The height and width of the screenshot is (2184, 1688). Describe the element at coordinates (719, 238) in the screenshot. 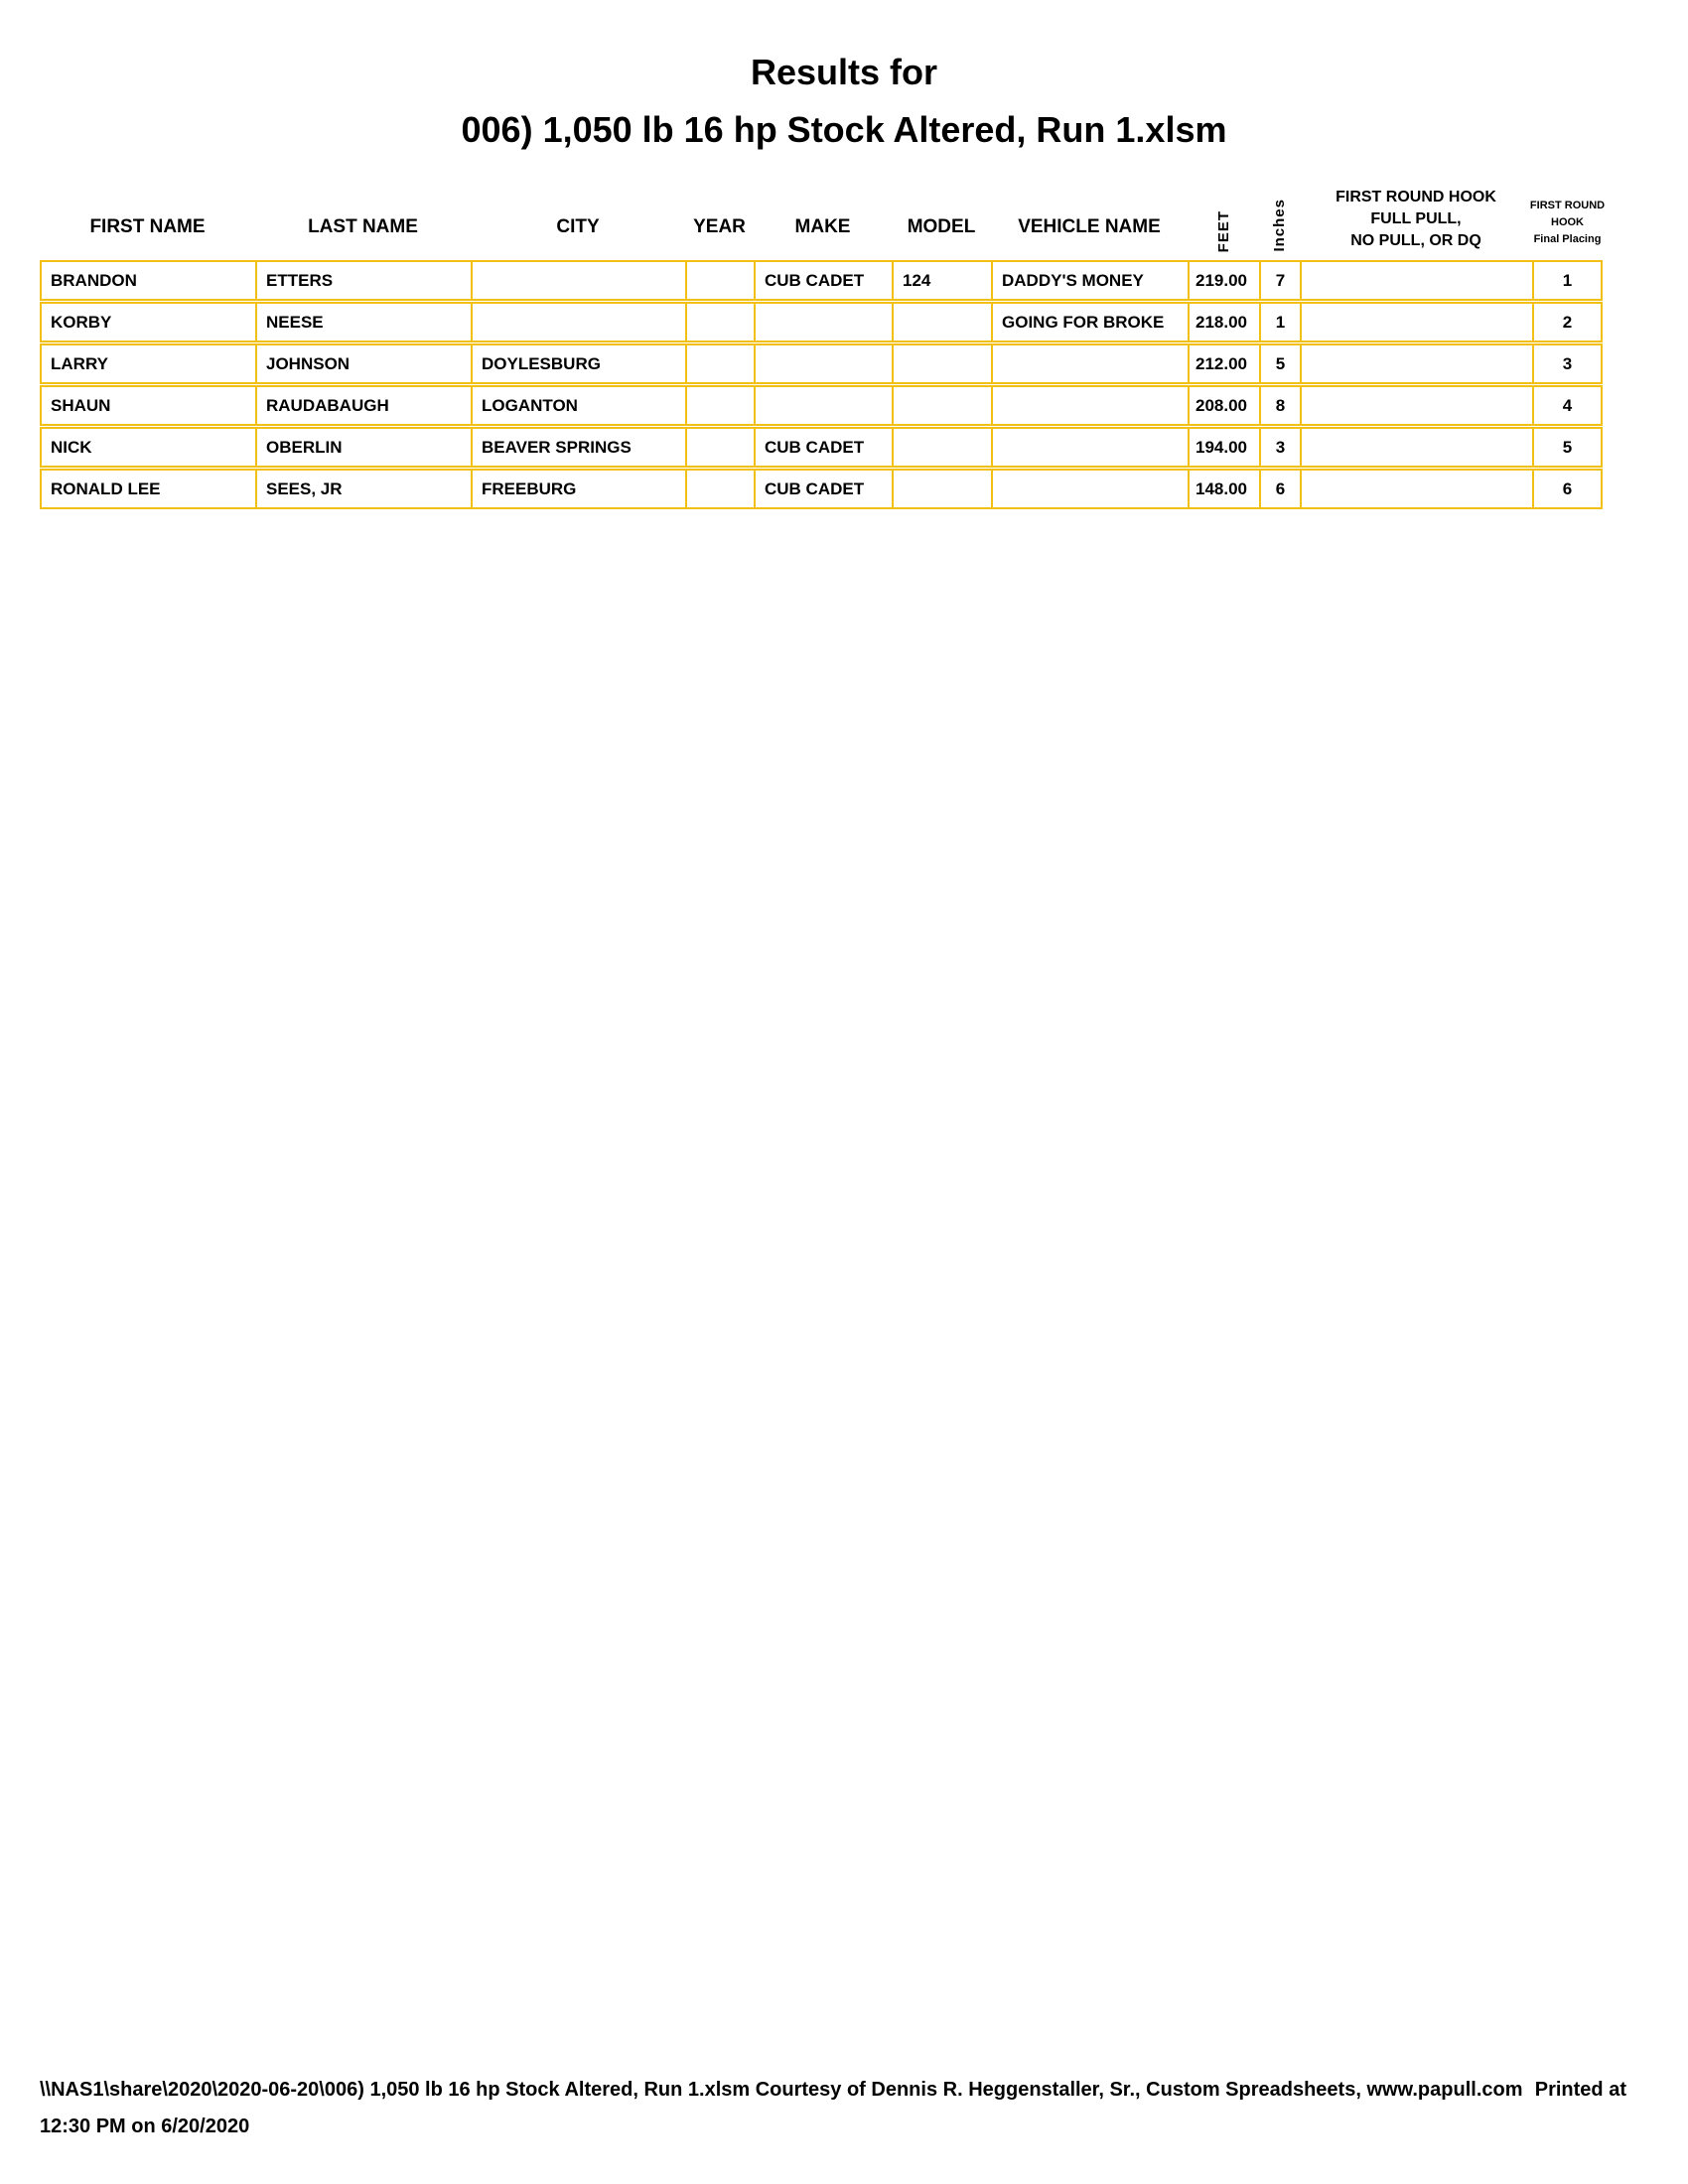

I see `column-header-year: YEAR` at that location.